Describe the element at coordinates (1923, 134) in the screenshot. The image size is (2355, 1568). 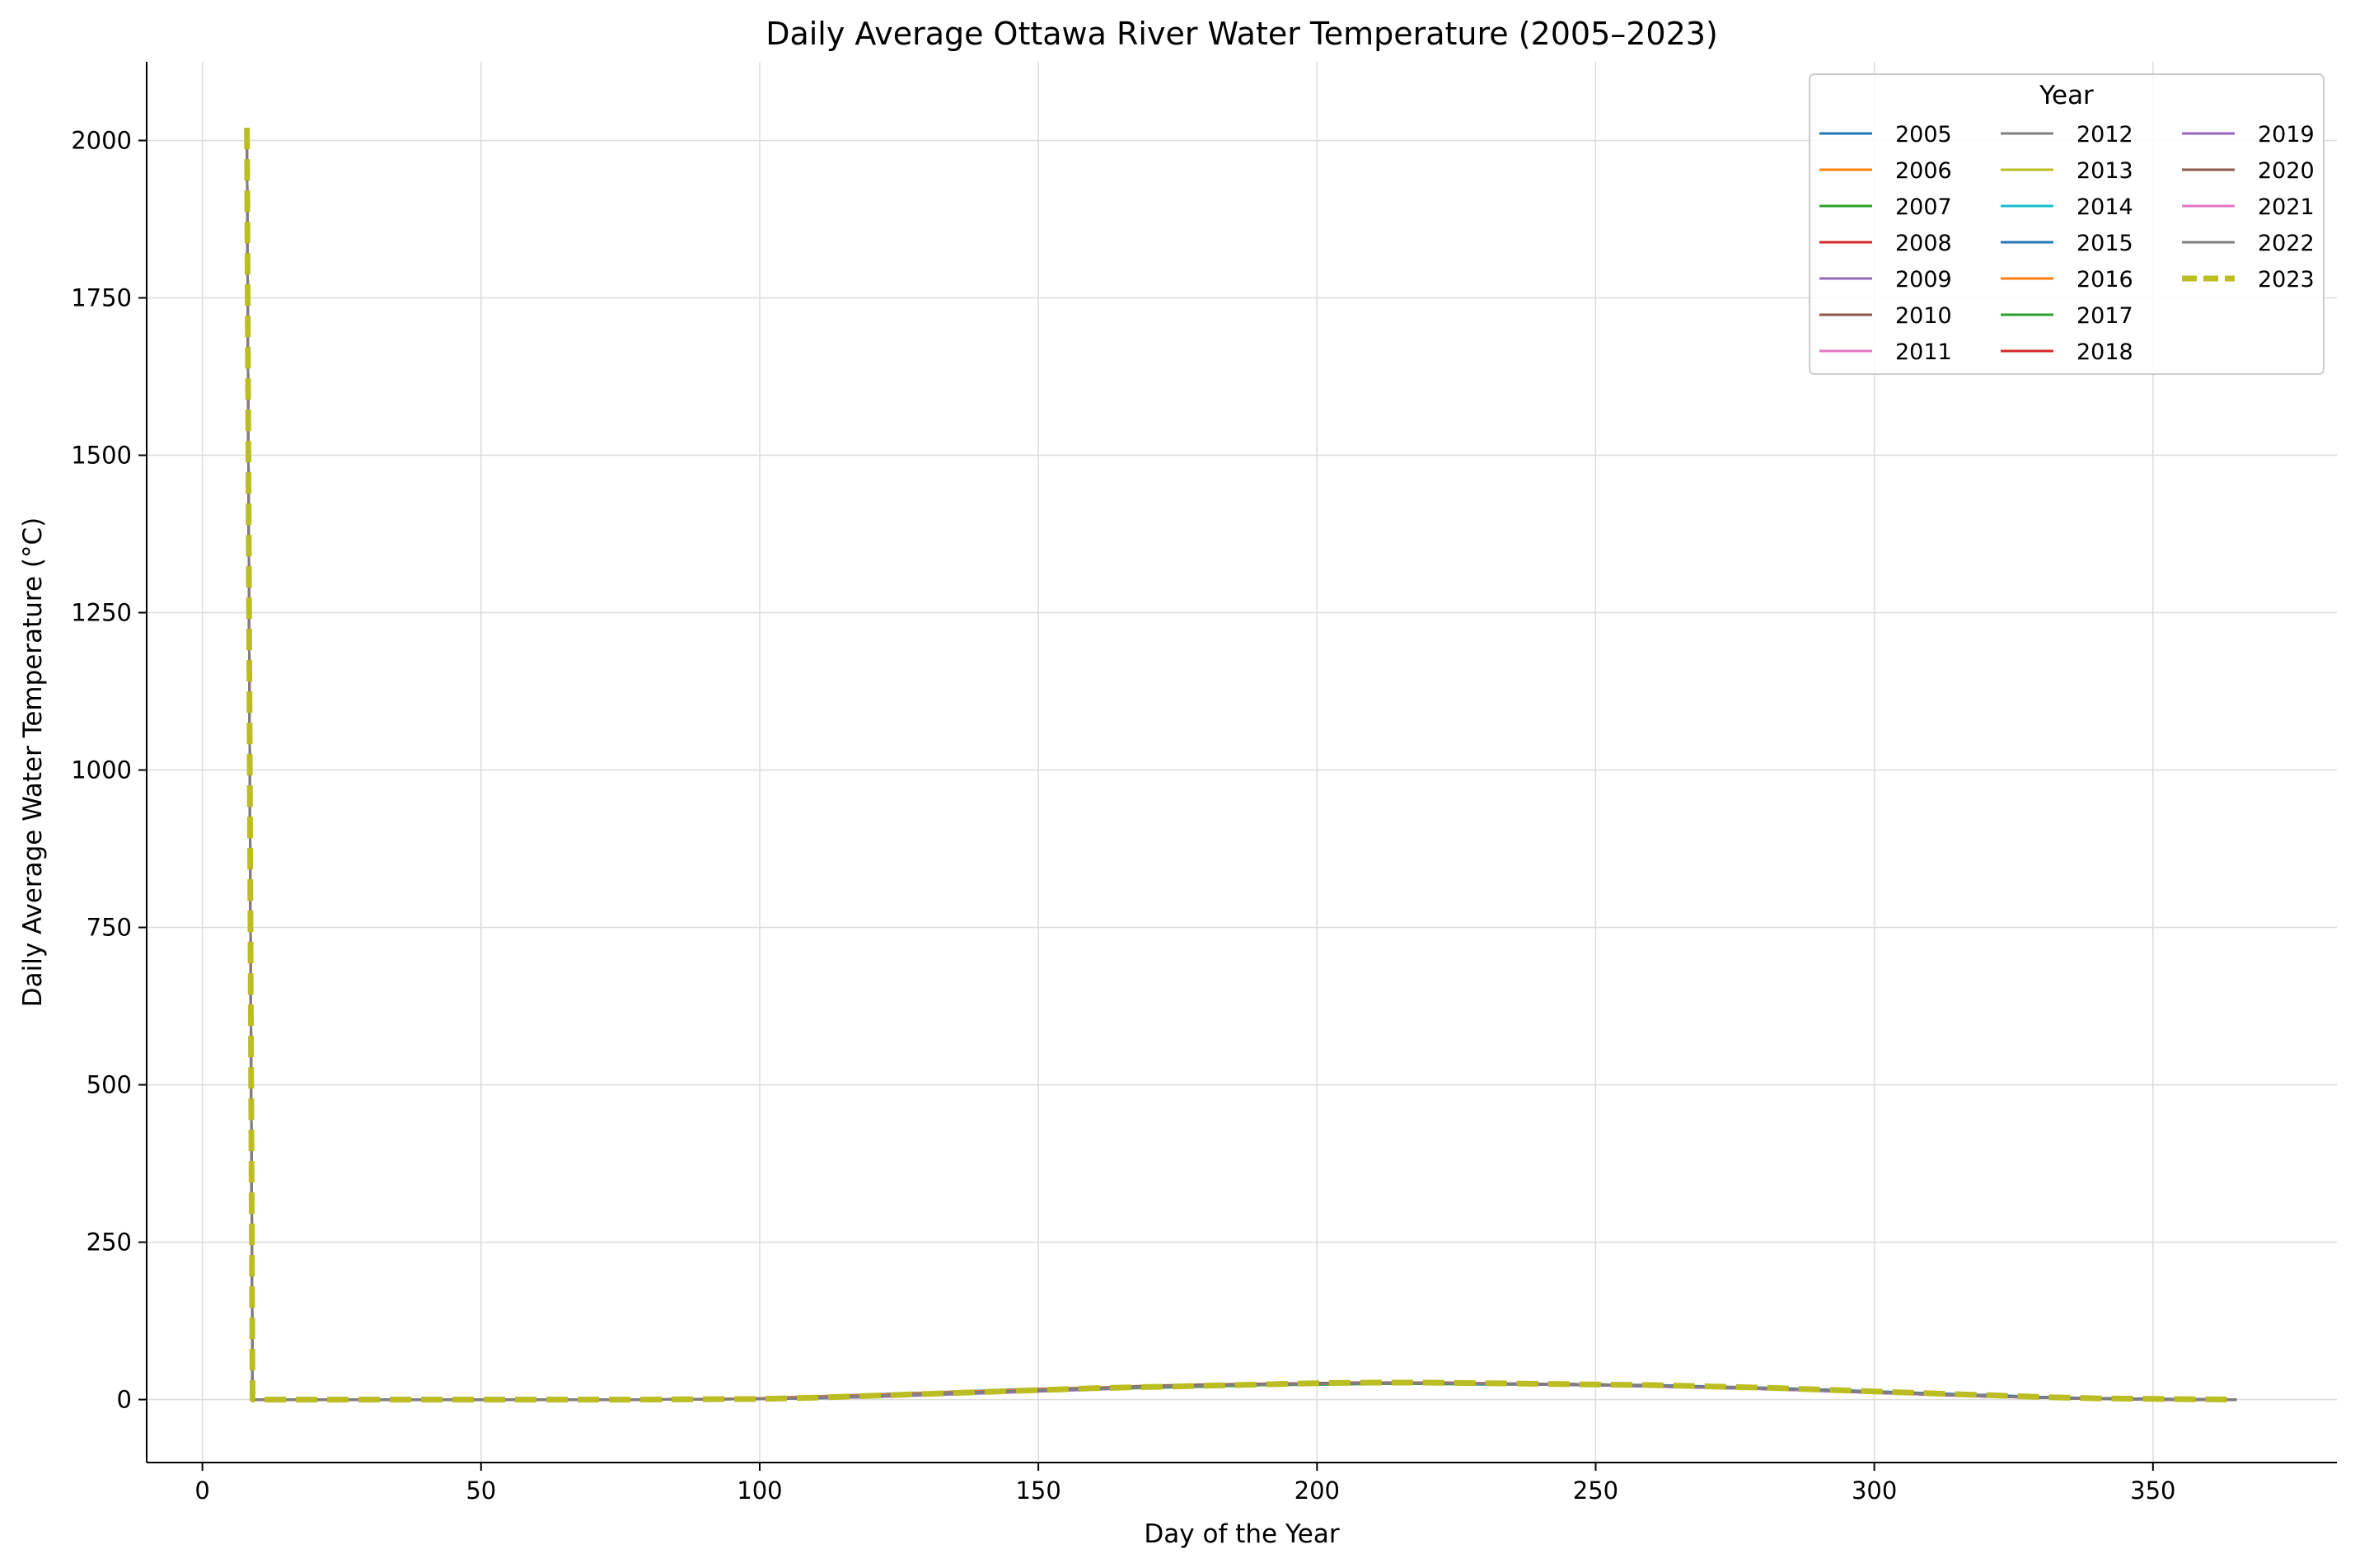
I see `legend-label: 2005` at that location.